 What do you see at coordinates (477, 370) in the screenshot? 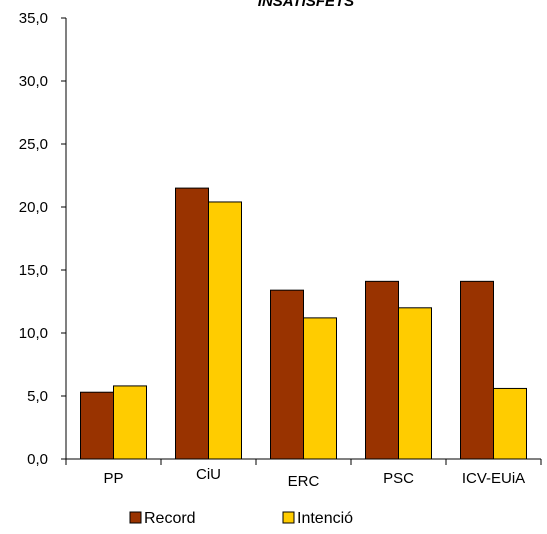
I see `bar-record-icv-euia` at bounding box center [477, 370].